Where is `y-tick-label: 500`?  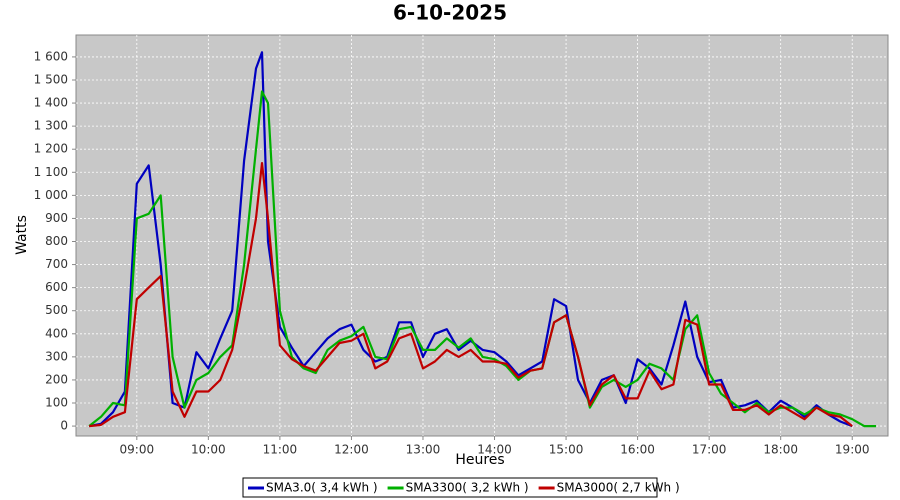 y-tick-label: 500 is located at coordinates (56, 310).